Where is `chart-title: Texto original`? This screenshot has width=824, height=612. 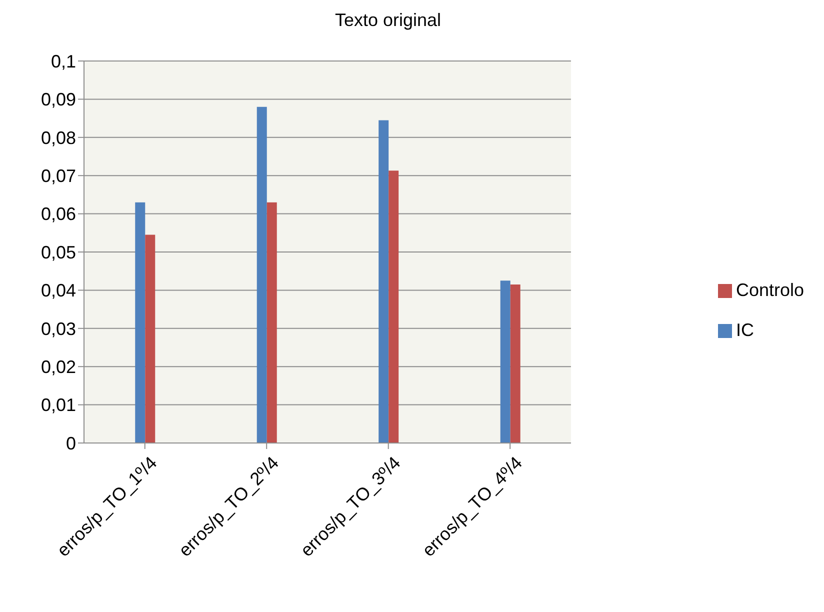
chart-title: Texto original is located at coordinates (388, 20).